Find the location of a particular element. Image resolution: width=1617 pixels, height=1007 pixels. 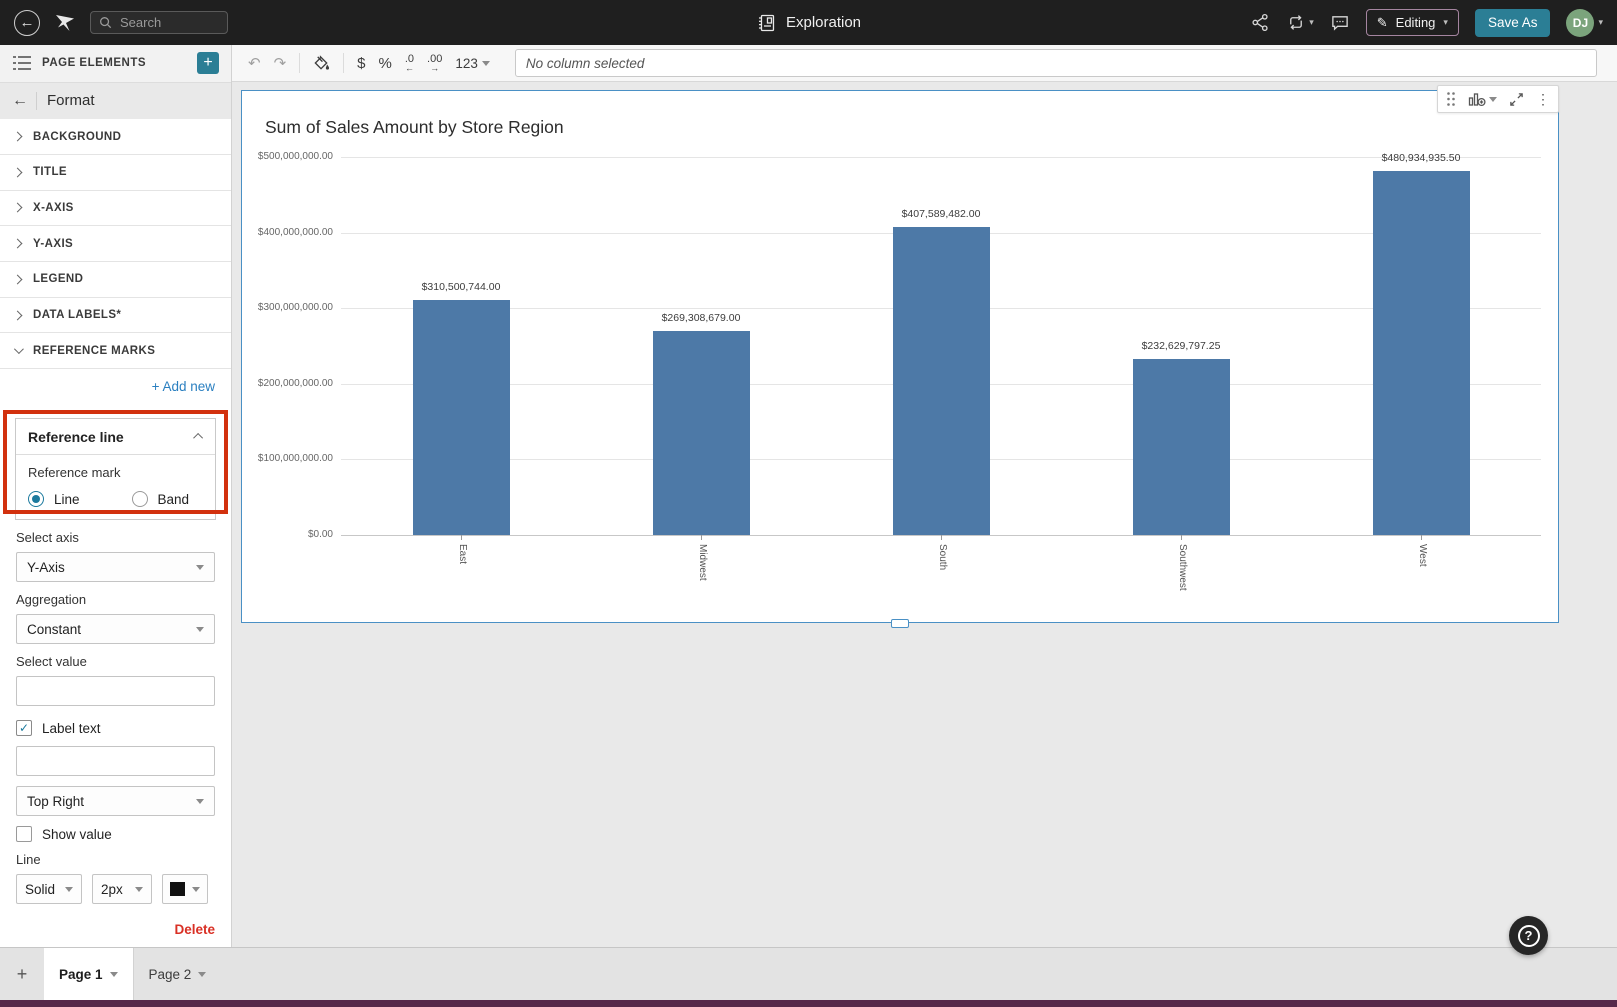

user-menu: DJ ▾ is located at coordinates (1584, 22).